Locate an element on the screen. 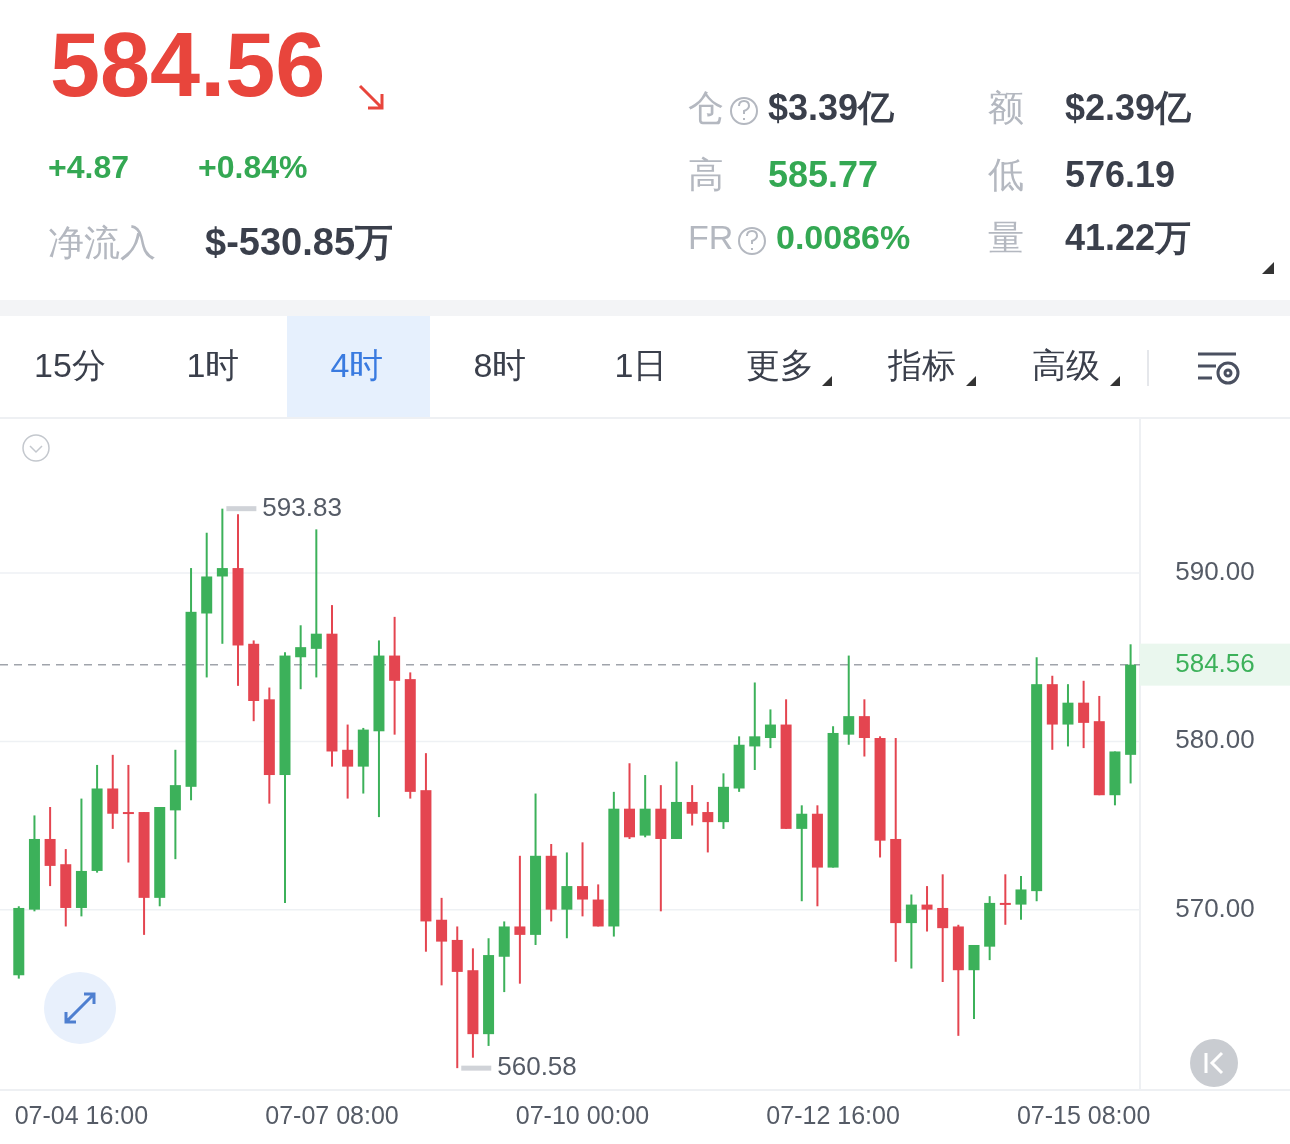  text: FR is located at coordinates (711, 236).